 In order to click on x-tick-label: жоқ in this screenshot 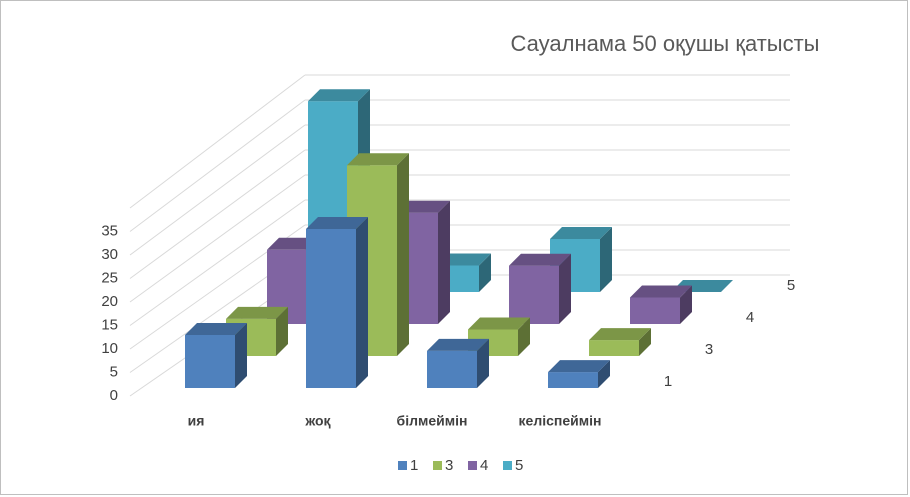, I will do `click(317, 421)`.